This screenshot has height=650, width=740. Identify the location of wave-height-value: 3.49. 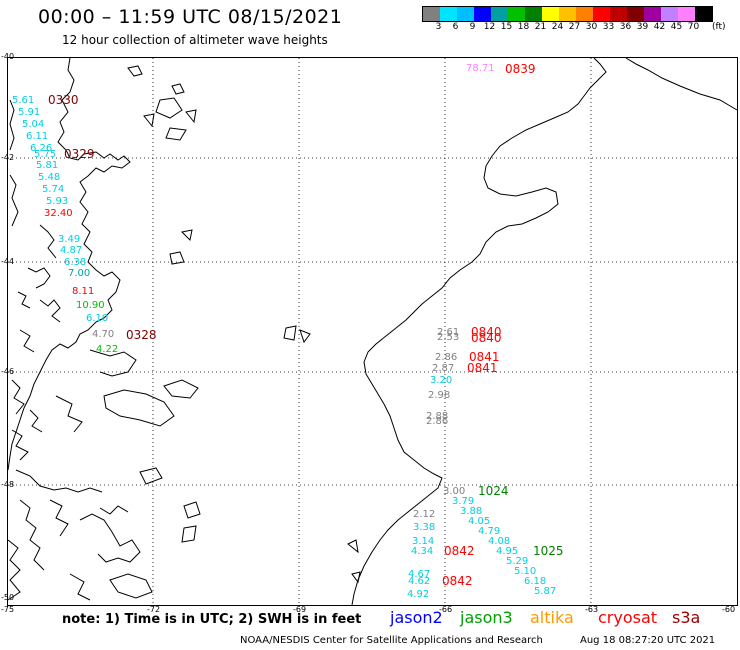
(69, 239).